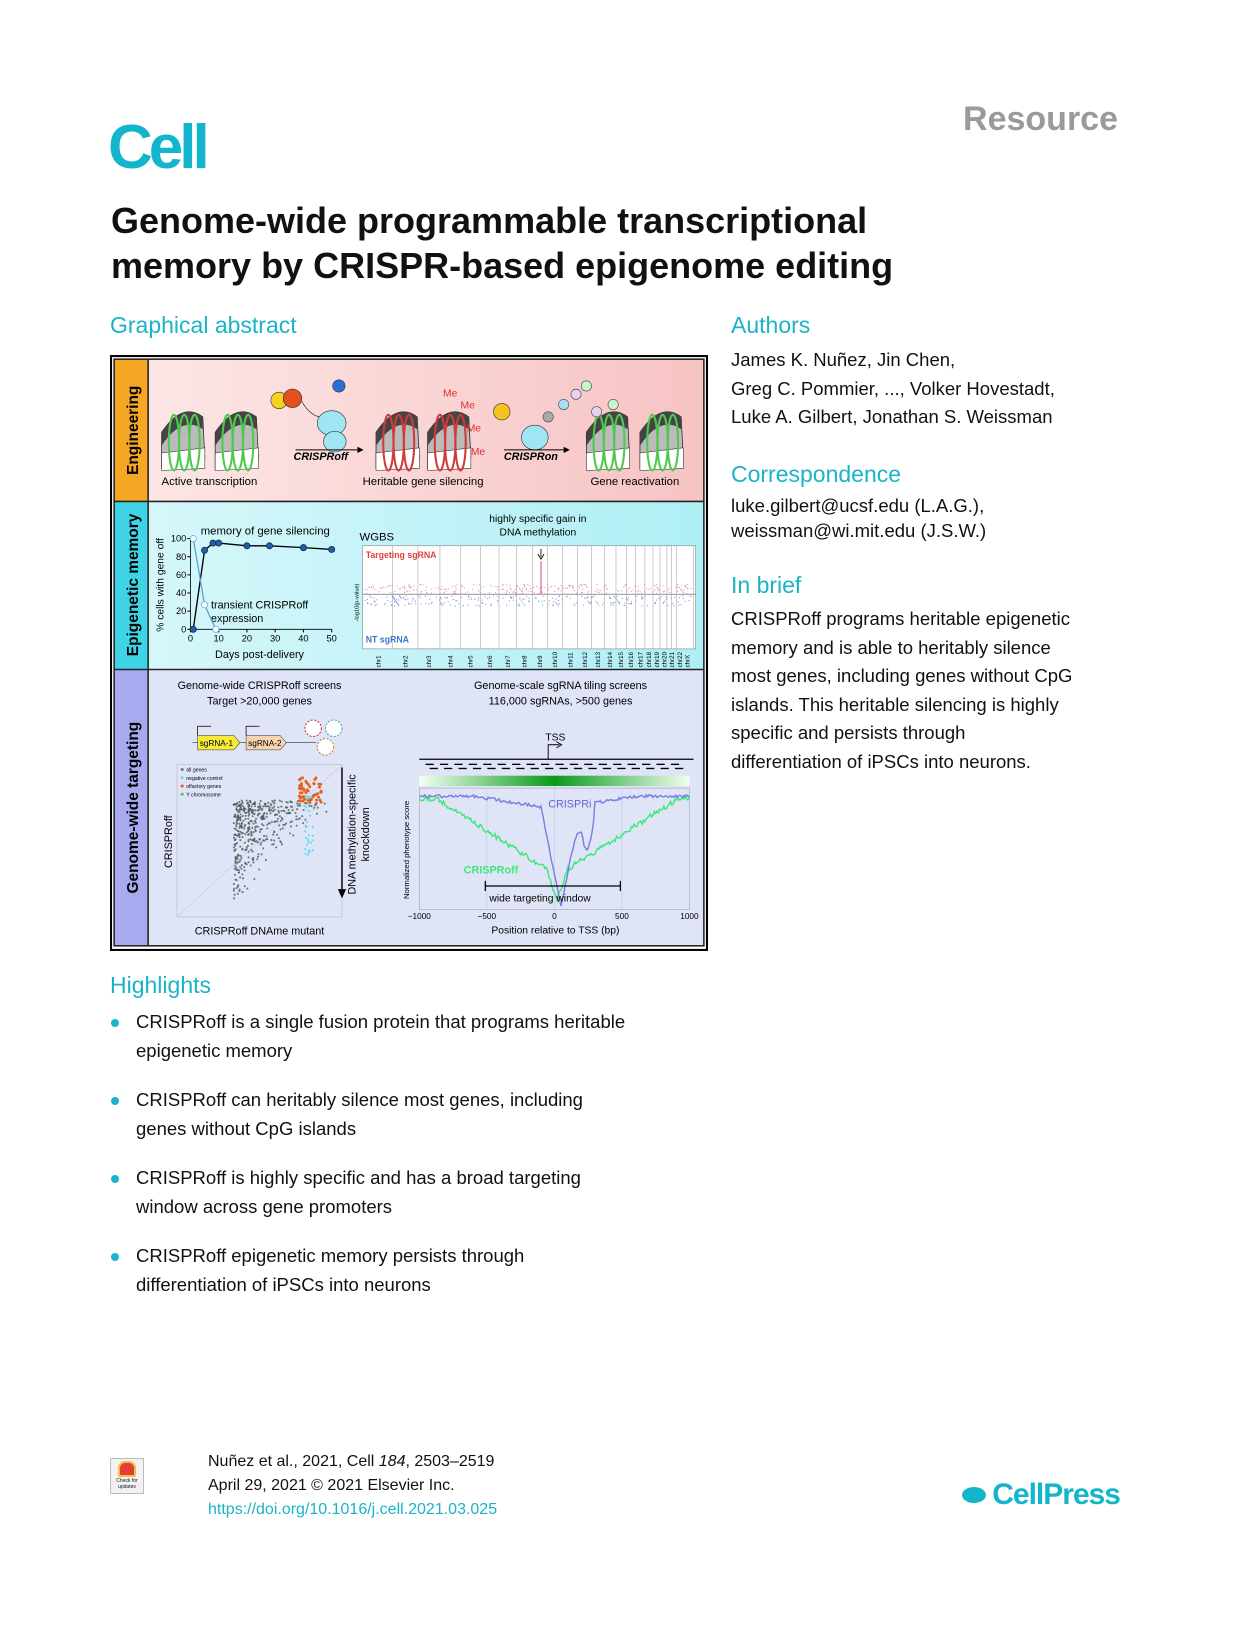  What do you see at coordinates (858, 505) in the screenshot?
I see `email-link: luke.gilbert@ucsf.edu (L.A.G.),` at bounding box center [858, 505].